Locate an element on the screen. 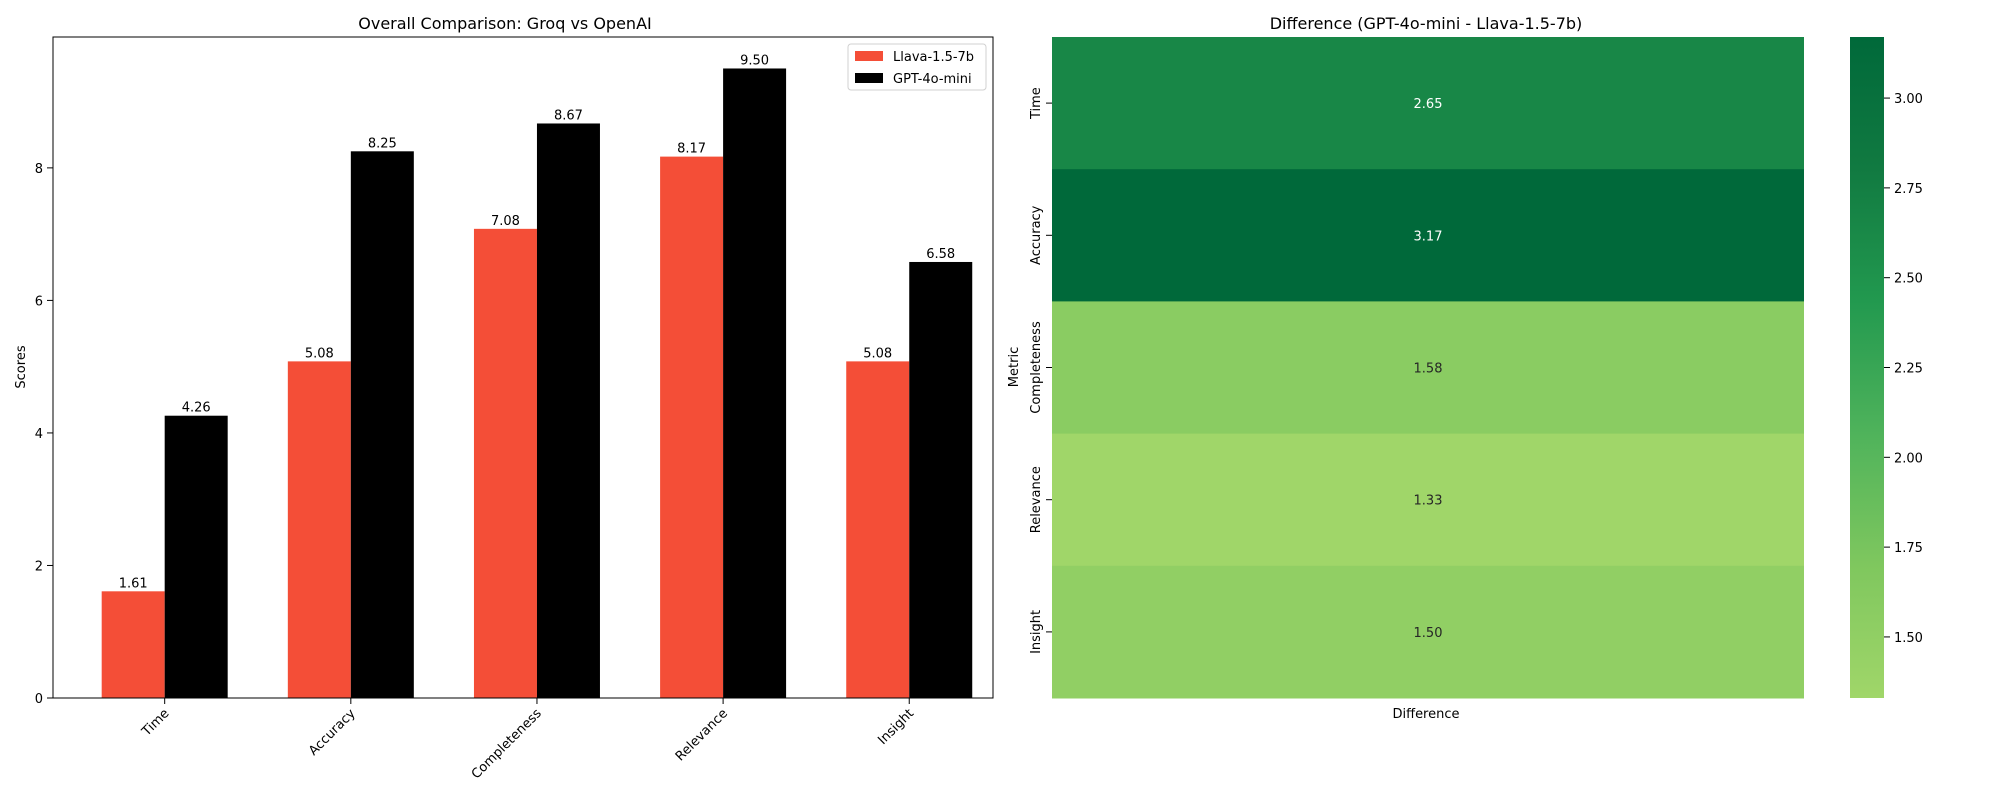 The image size is (2000, 800). x-tick-label: Accuracy is located at coordinates (332, 732).